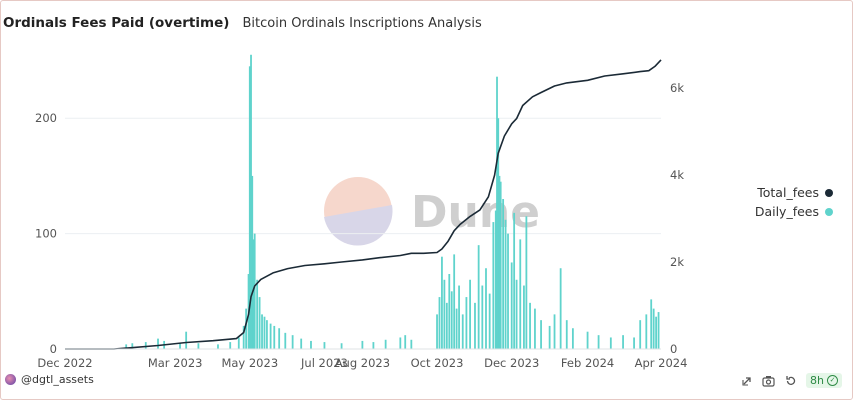  Describe the element at coordinates (49, 379) in the screenshot. I see `author-link: @dgtl_assets` at that location.